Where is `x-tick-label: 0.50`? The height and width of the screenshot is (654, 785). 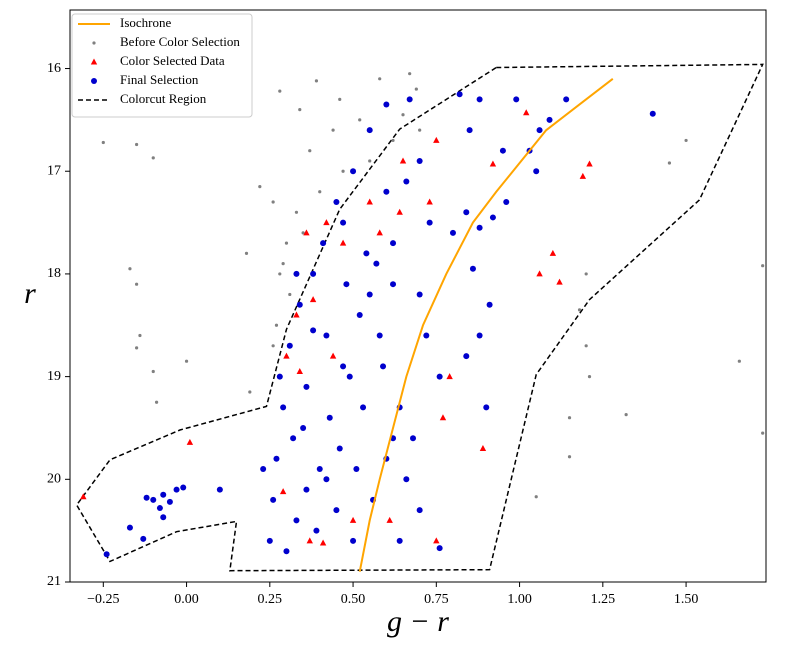
x-tick-label: 0.50 is located at coordinates (353, 599).